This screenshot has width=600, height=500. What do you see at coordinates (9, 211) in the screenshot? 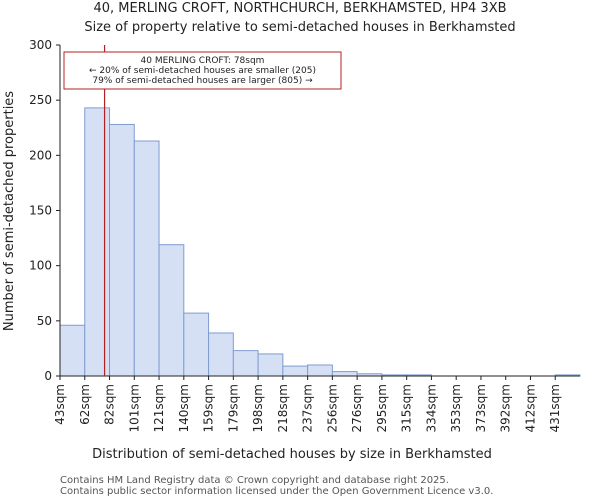
I see `y-axis-label: Number of semi-detached properties` at bounding box center [9, 211].